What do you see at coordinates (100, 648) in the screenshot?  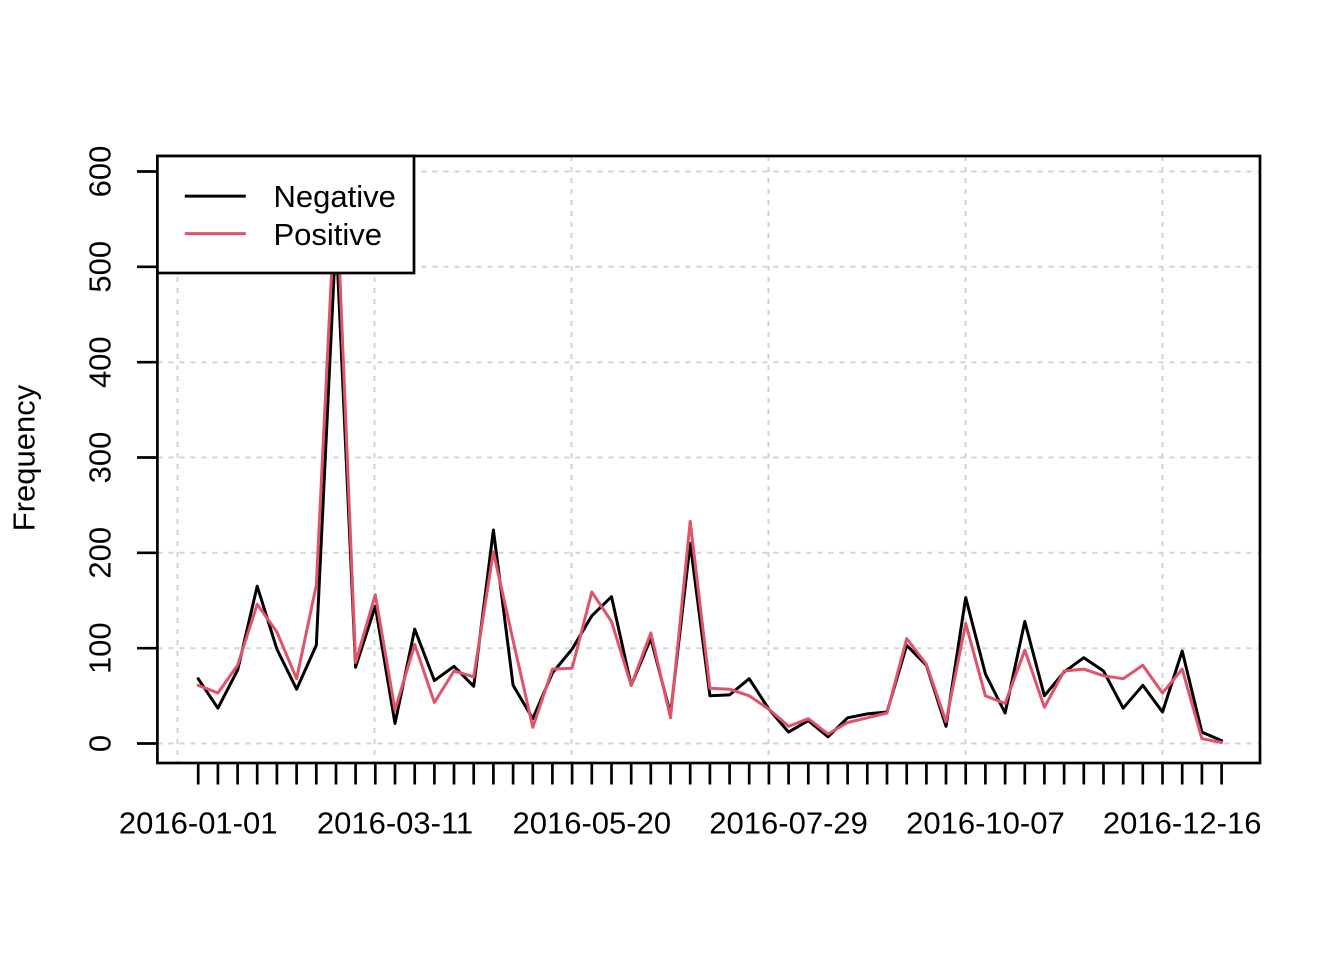 I see `svg-text: 100` at bounding box center [100, 648].